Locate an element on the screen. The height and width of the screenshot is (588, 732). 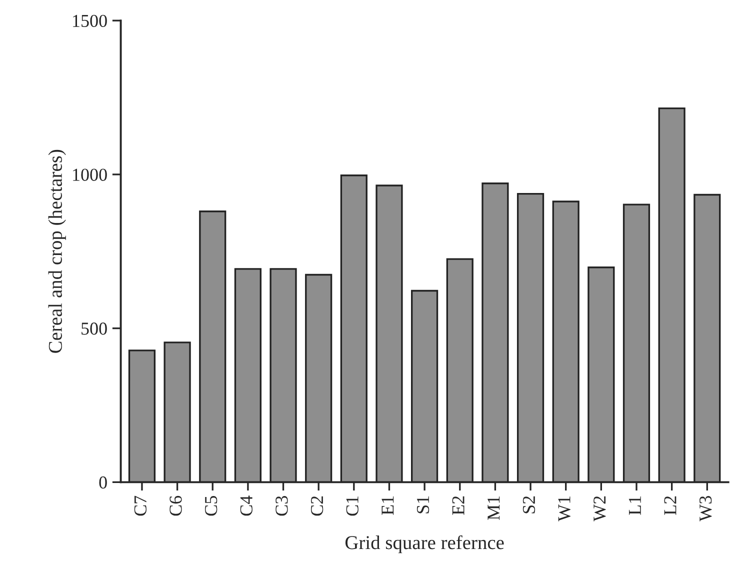
x-tick-label: C3 is located at coordinates (282, 506).